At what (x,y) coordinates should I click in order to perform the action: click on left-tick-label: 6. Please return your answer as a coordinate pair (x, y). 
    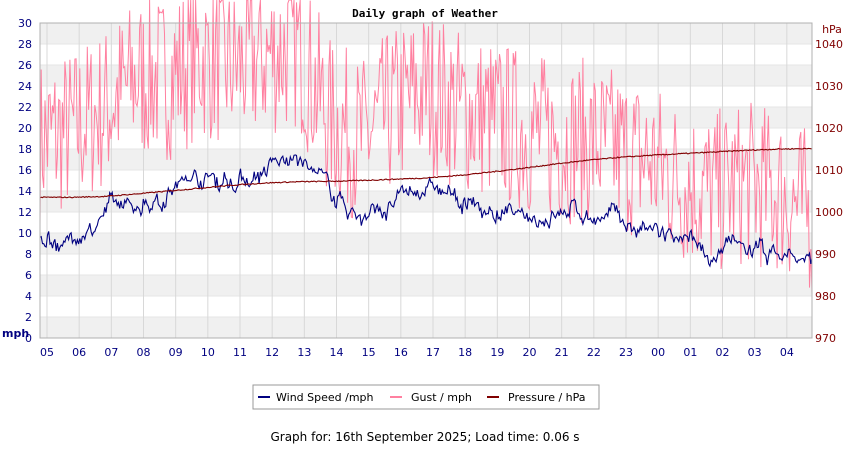
    Looking at the image, I should click on (28, 275).